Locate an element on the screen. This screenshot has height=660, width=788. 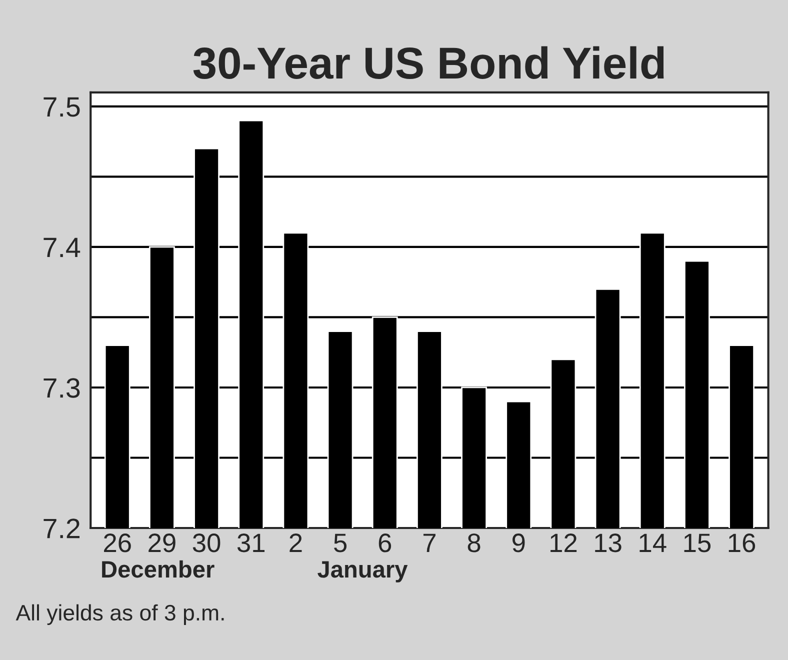
x-tick-label: 16 is located at coordinates (742, 543).